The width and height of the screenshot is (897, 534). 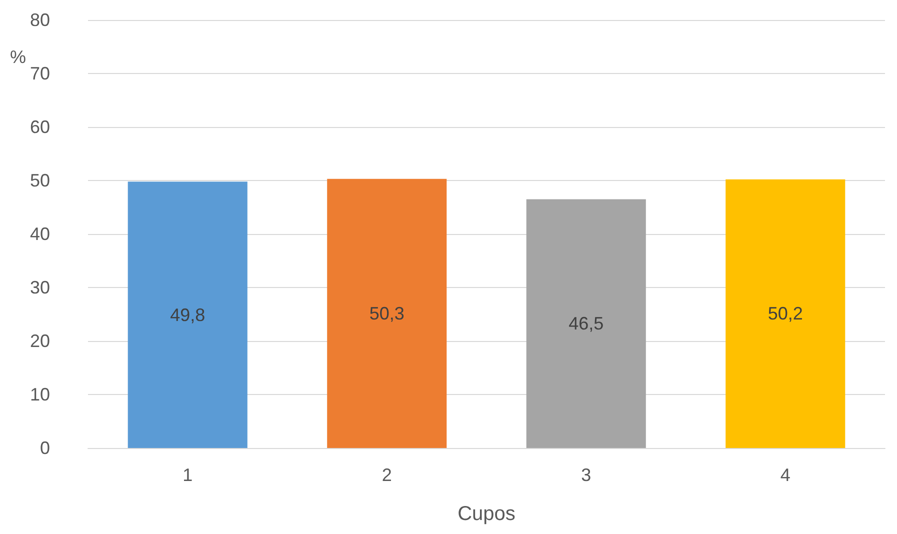 I want to click on x-tick-label: 4, so click(x=785, y=475).